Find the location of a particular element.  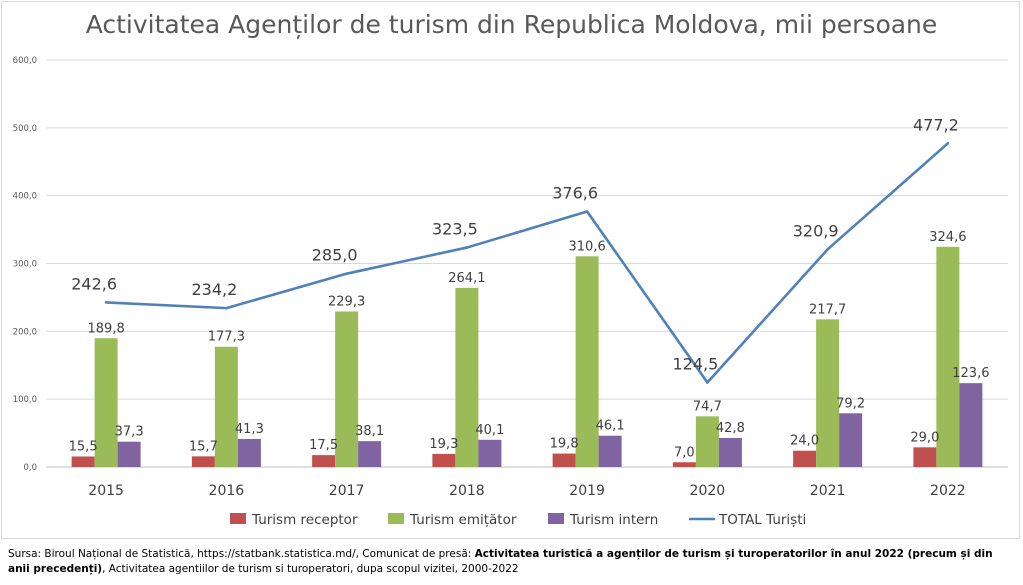

legend-swatch-turism-emitator is located at coordinates (396, 518).